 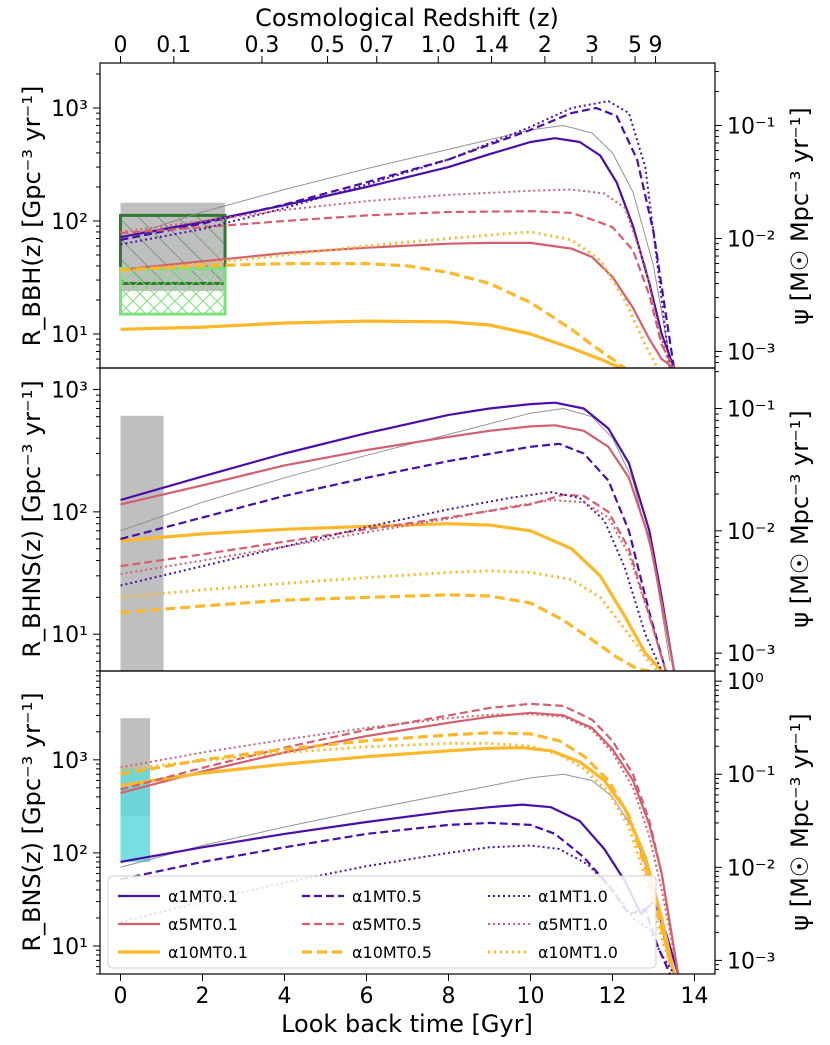 I want to click on legend-label-alpha1mt0-5: α1MT0.5, so click(x=387, y=896).